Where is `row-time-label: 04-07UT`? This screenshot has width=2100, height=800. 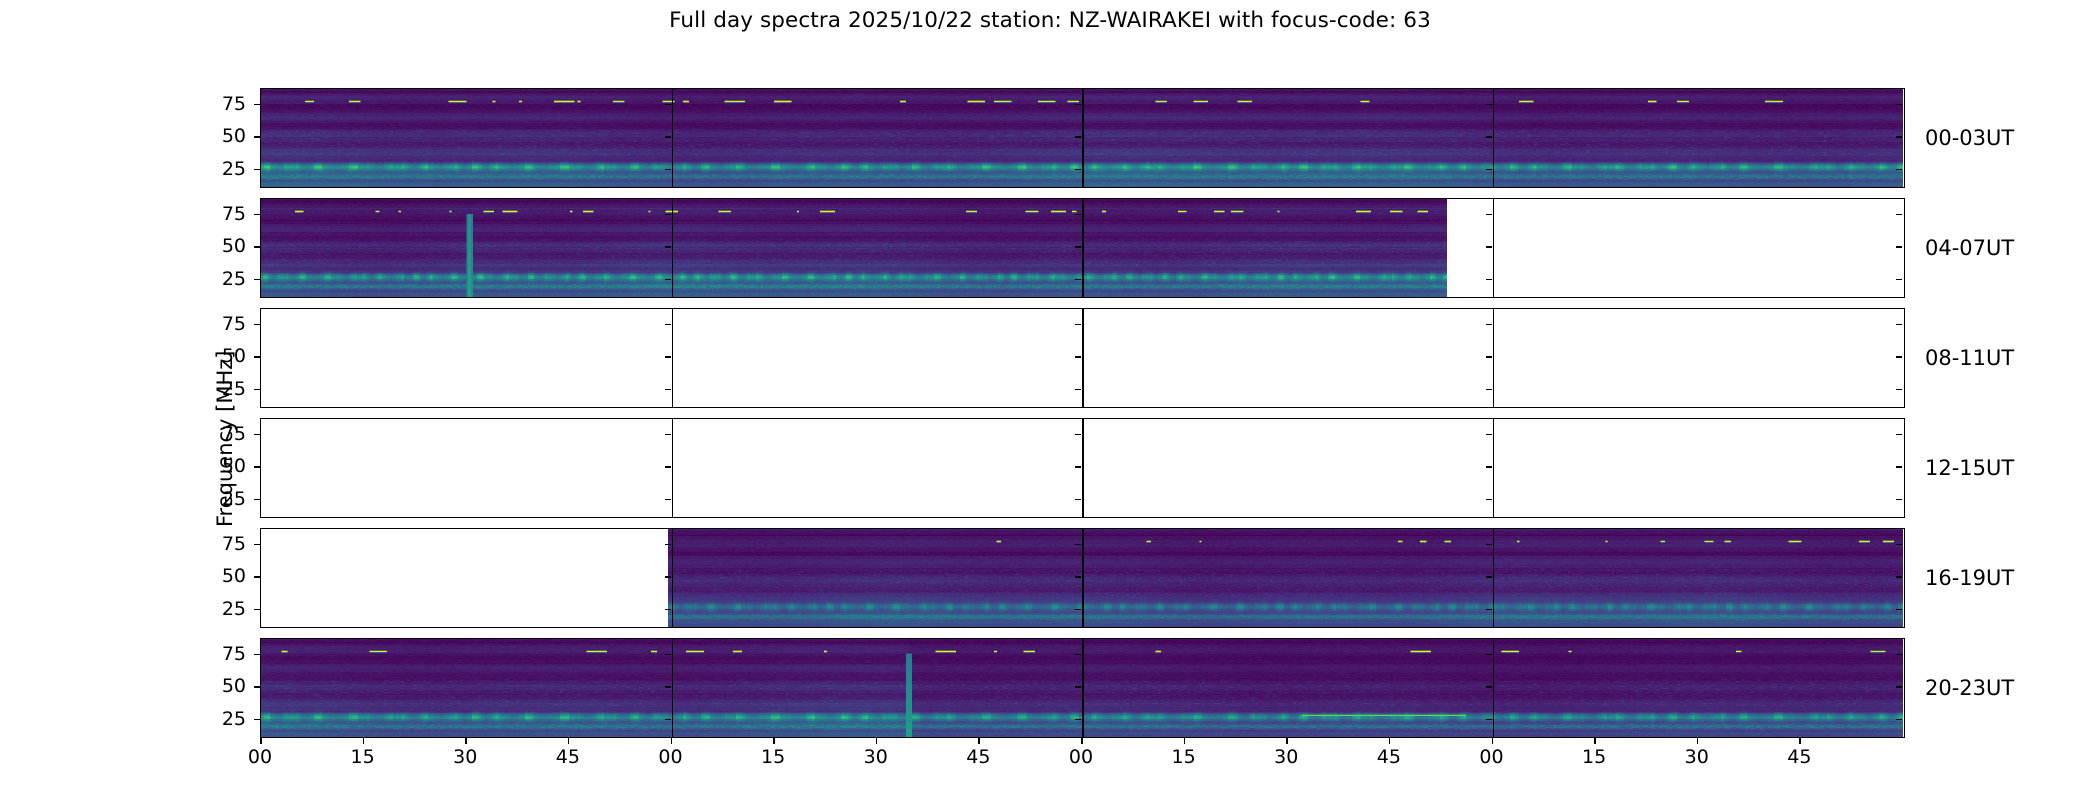 row-time-label: 04-07UT is located at coordinates (1970, 248).